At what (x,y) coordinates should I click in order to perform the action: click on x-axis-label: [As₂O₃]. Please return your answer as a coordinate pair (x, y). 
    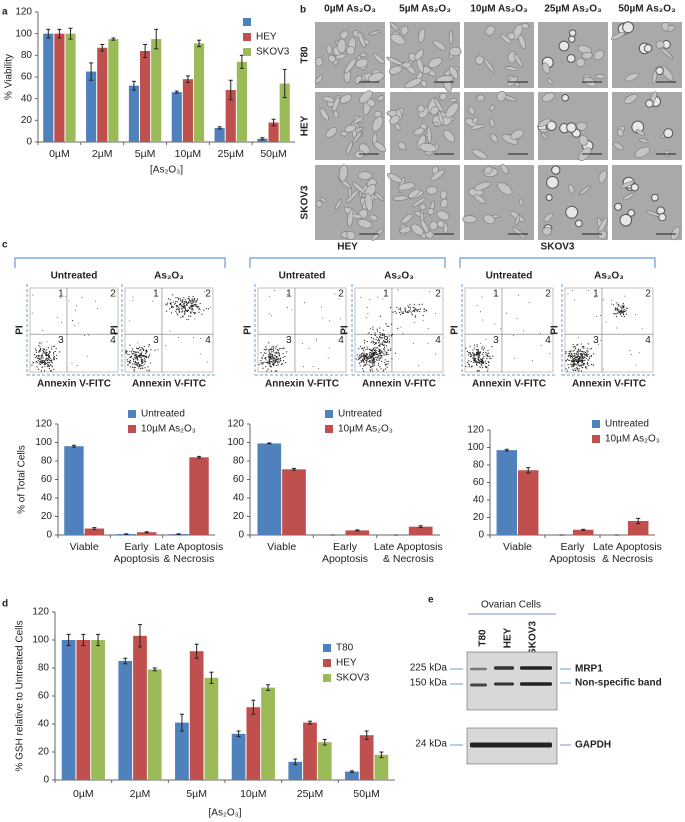
    Looking at the image, I should click on (166, 170).